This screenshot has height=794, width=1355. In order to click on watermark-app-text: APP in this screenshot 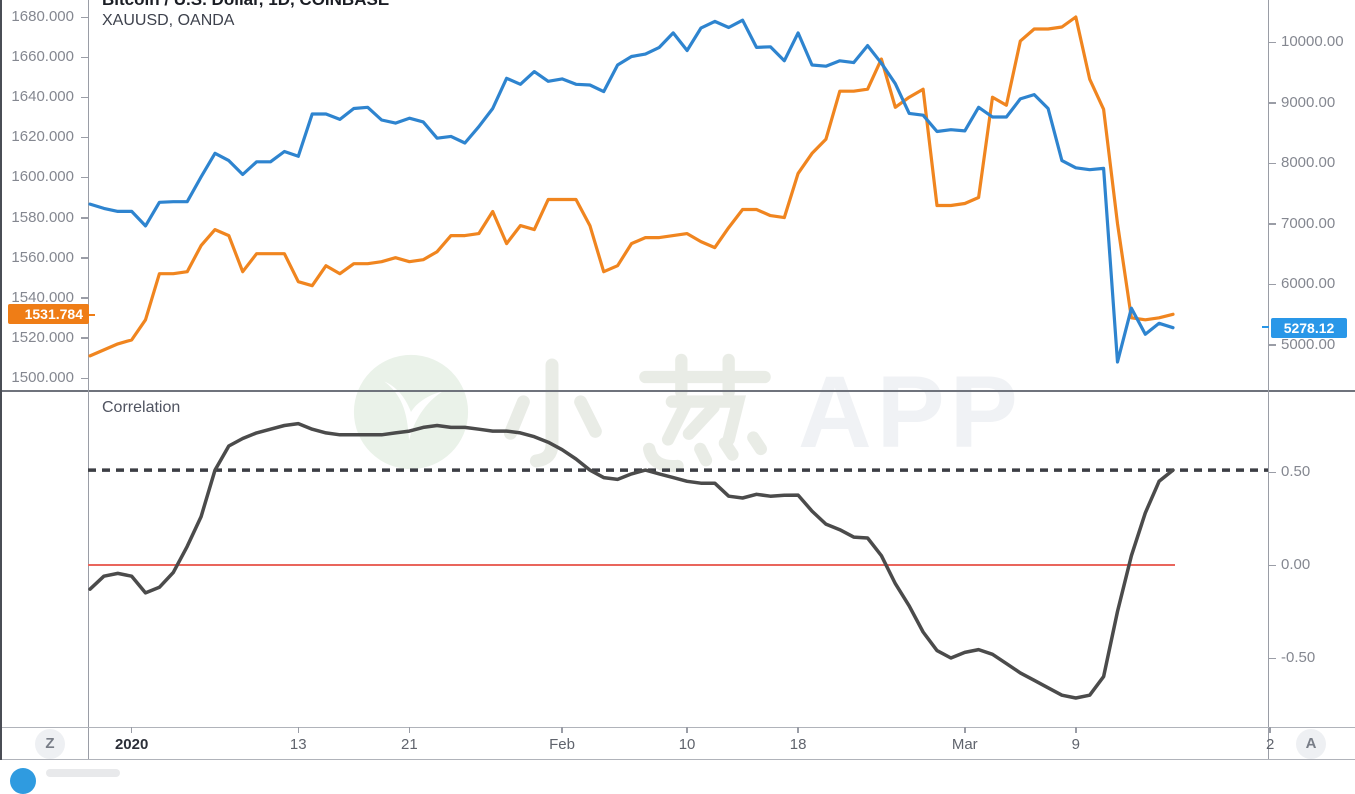, I will do `click(910, 412)`.